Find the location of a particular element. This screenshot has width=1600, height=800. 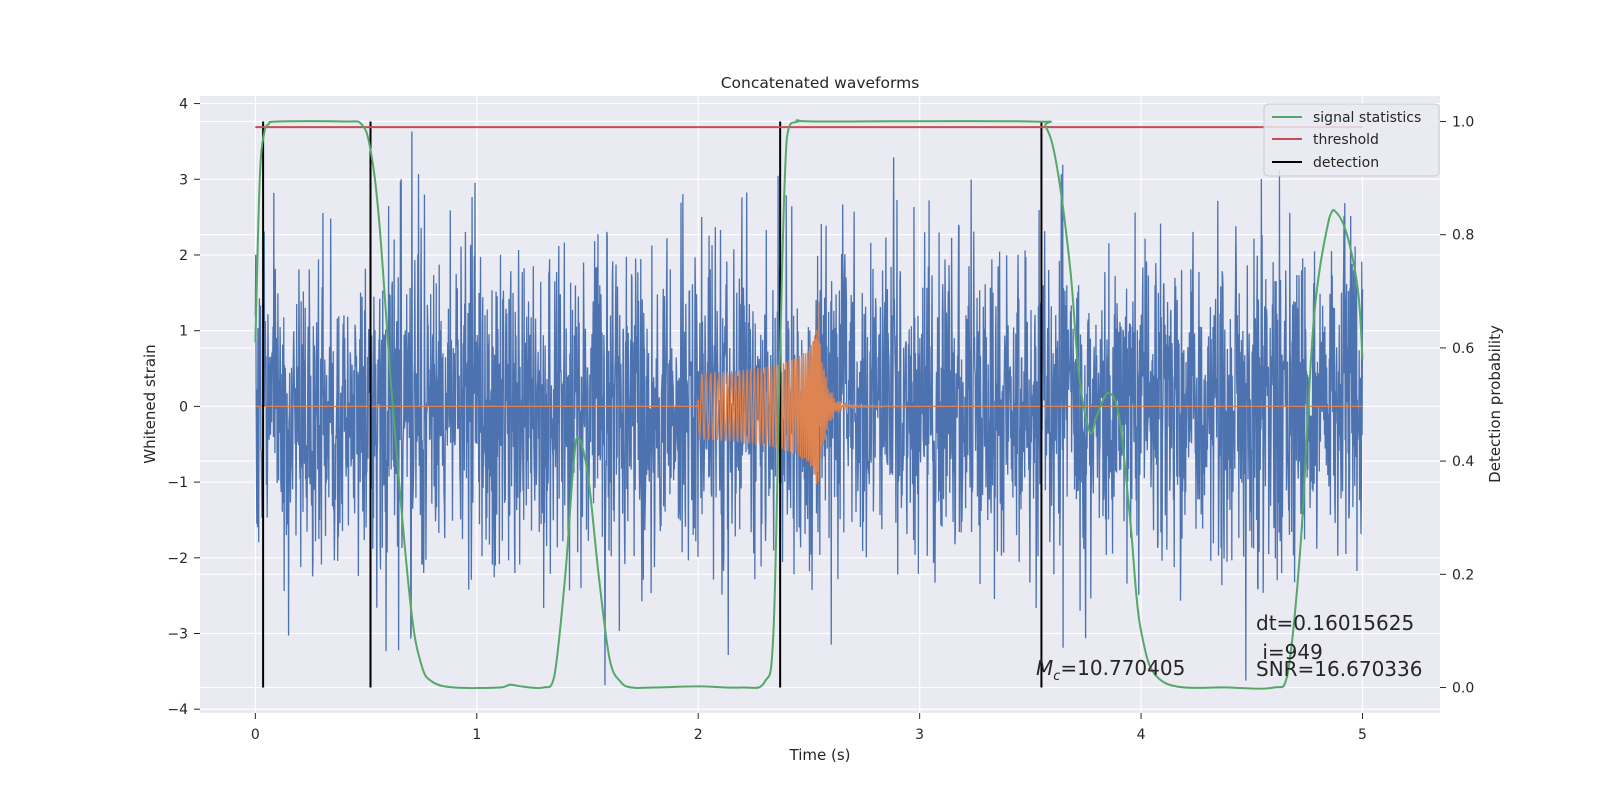

legend: signal statistics threshold detection is located at coordinates (1351, 140).